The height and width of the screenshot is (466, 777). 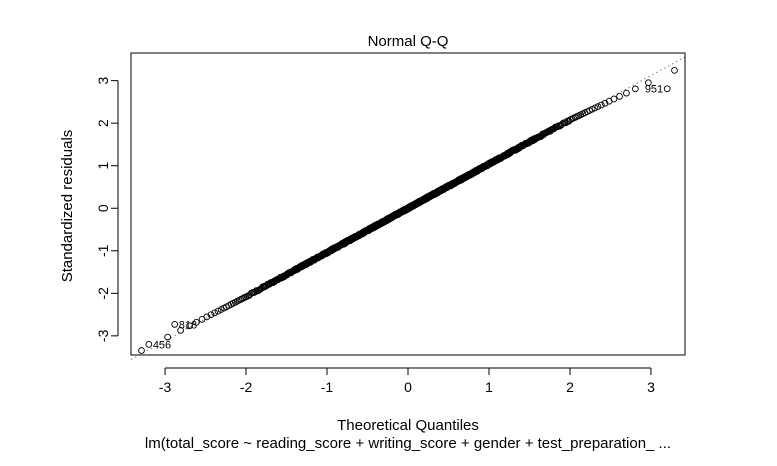 What do you see at coordinates (327, 387) in the screenshot?
I see `x-tick-label: -1` at bounding box center [327, 387].